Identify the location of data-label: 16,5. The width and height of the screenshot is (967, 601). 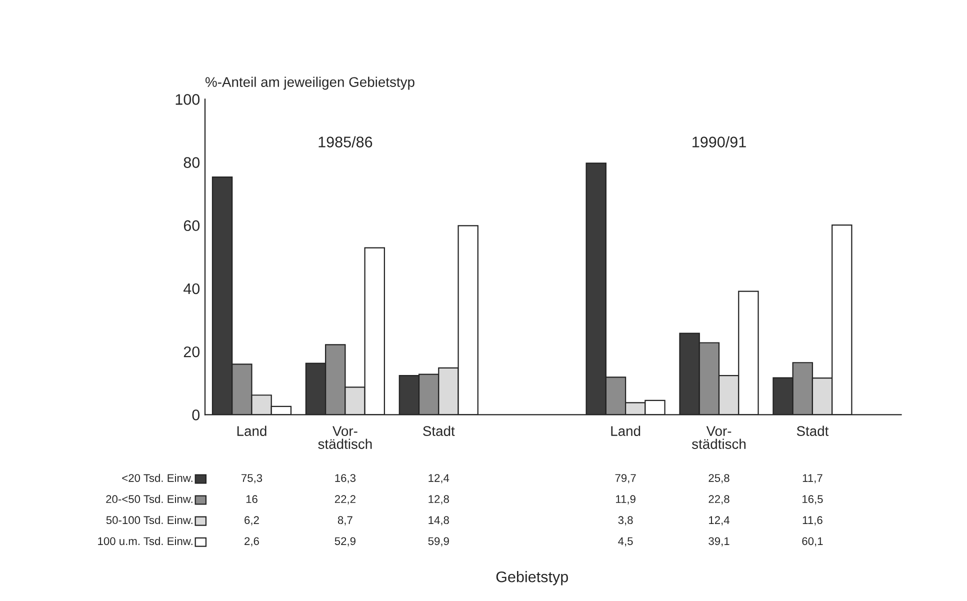
(812, 499).